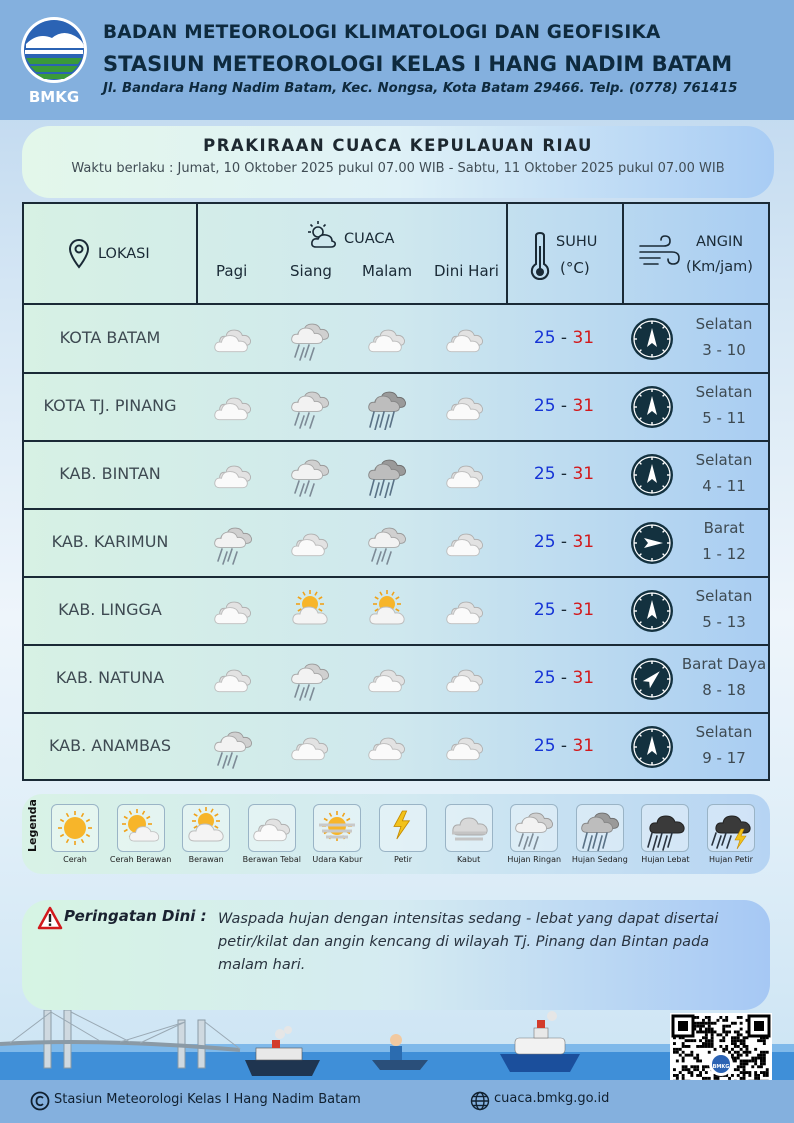 The image size is (794, 1123). I want to click on legend-item: Hujan Ringan, so click(534, 834).